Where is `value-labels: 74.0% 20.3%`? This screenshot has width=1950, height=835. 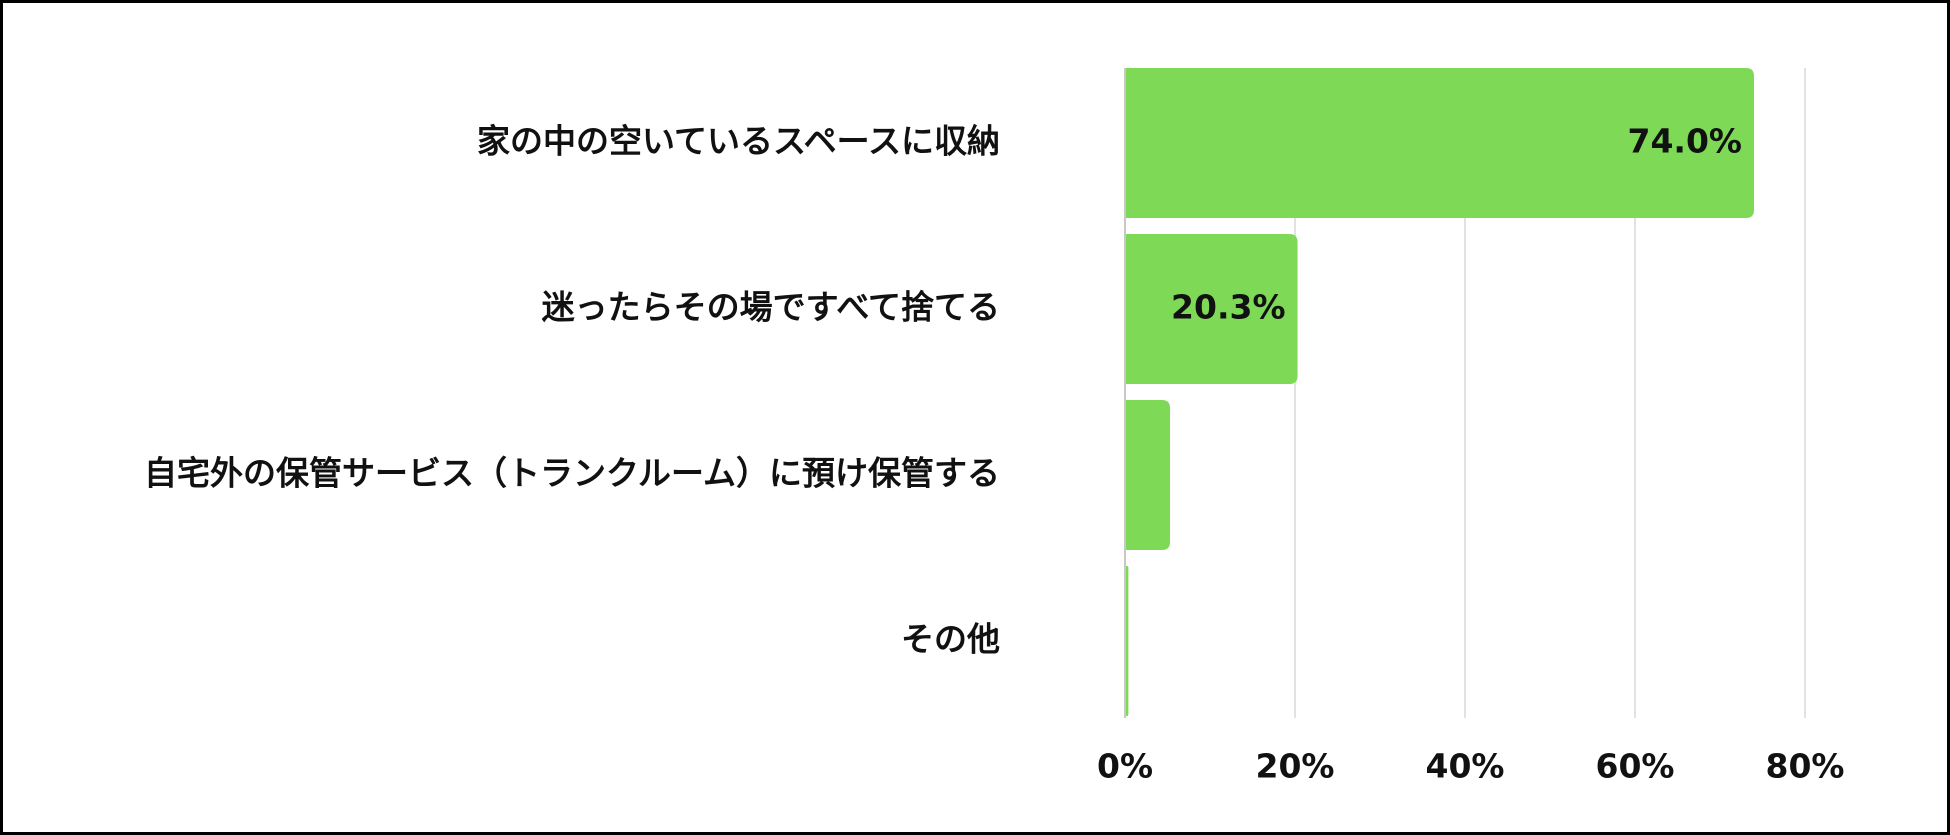
value-labels: 74.0% 20.3% is located at coordinates (1456, 224).